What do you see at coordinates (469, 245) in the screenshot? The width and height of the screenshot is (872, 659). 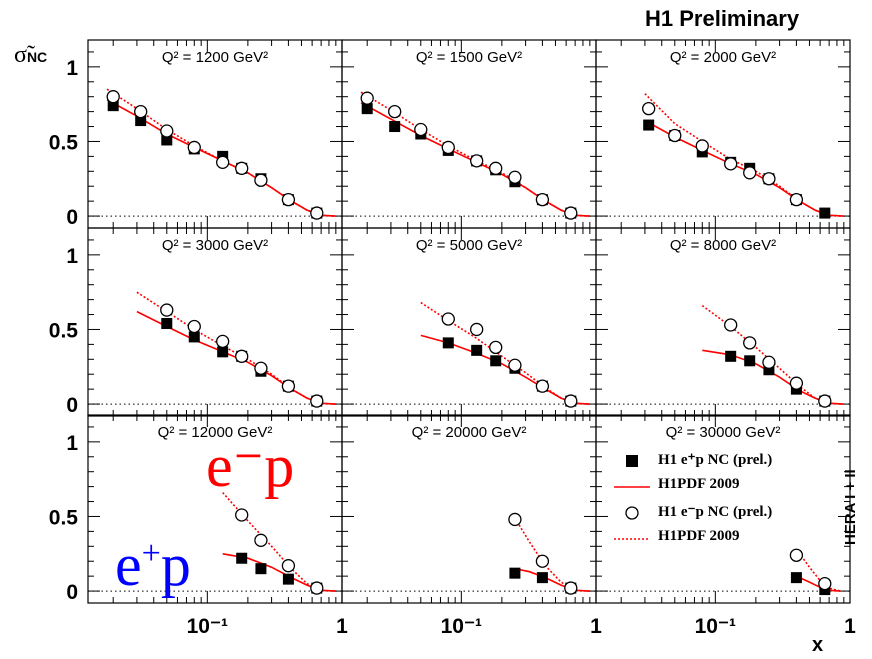 I see `panel-label: Q² = 5000 GeV²` at bounding box center [469, 245].